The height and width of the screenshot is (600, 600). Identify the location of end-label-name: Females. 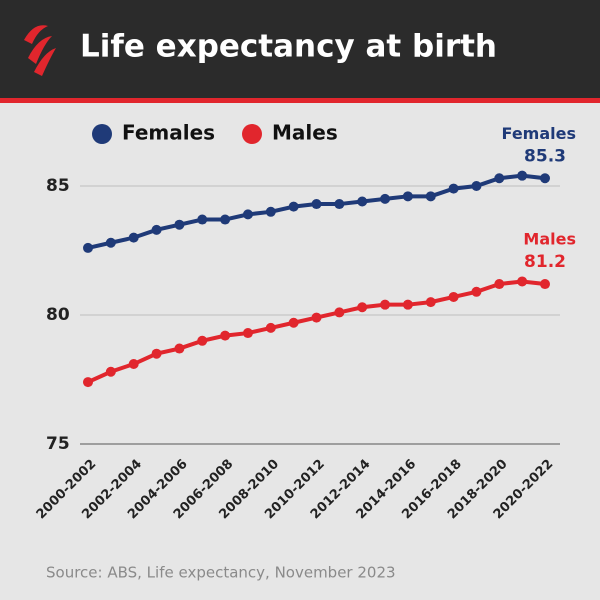
(539, 133).